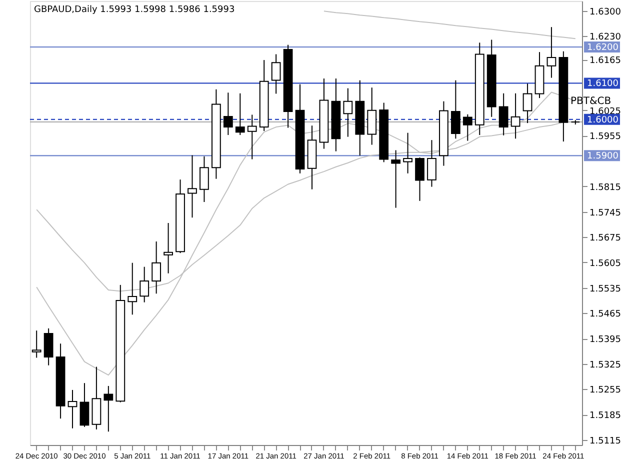 Image resolution: width=625 pixels, height=469 pixels. Describe the element at coordinates (605, 213) in the screenshot. I see `y-tick-label: 1.5745` at that location.